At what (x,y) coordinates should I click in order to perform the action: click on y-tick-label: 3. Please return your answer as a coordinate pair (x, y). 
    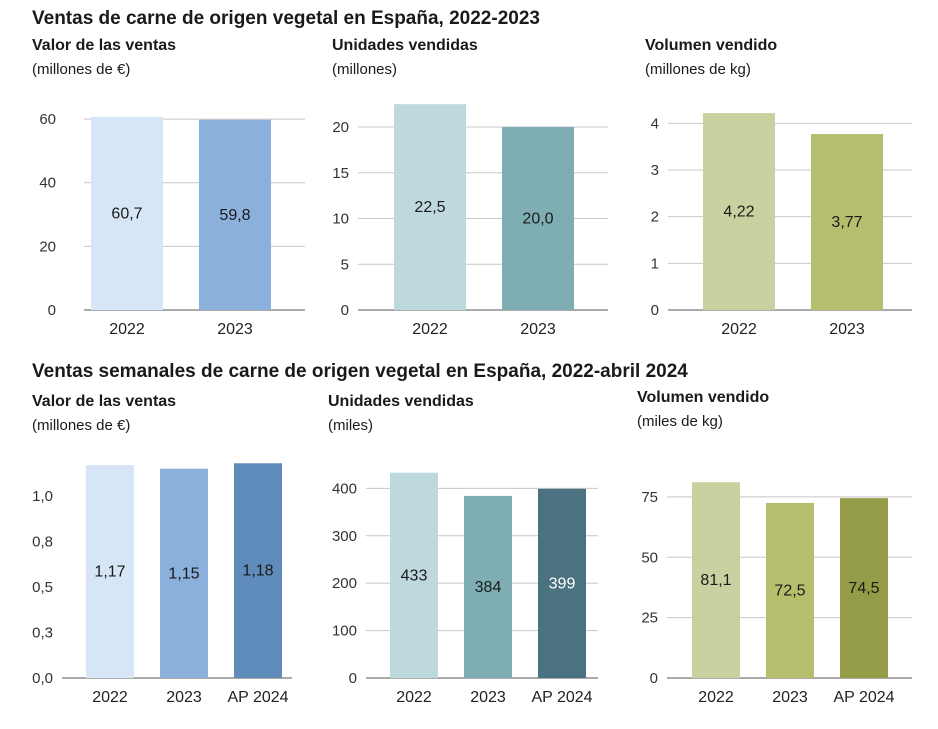
    Looking at the image, I should click on (655, 170).